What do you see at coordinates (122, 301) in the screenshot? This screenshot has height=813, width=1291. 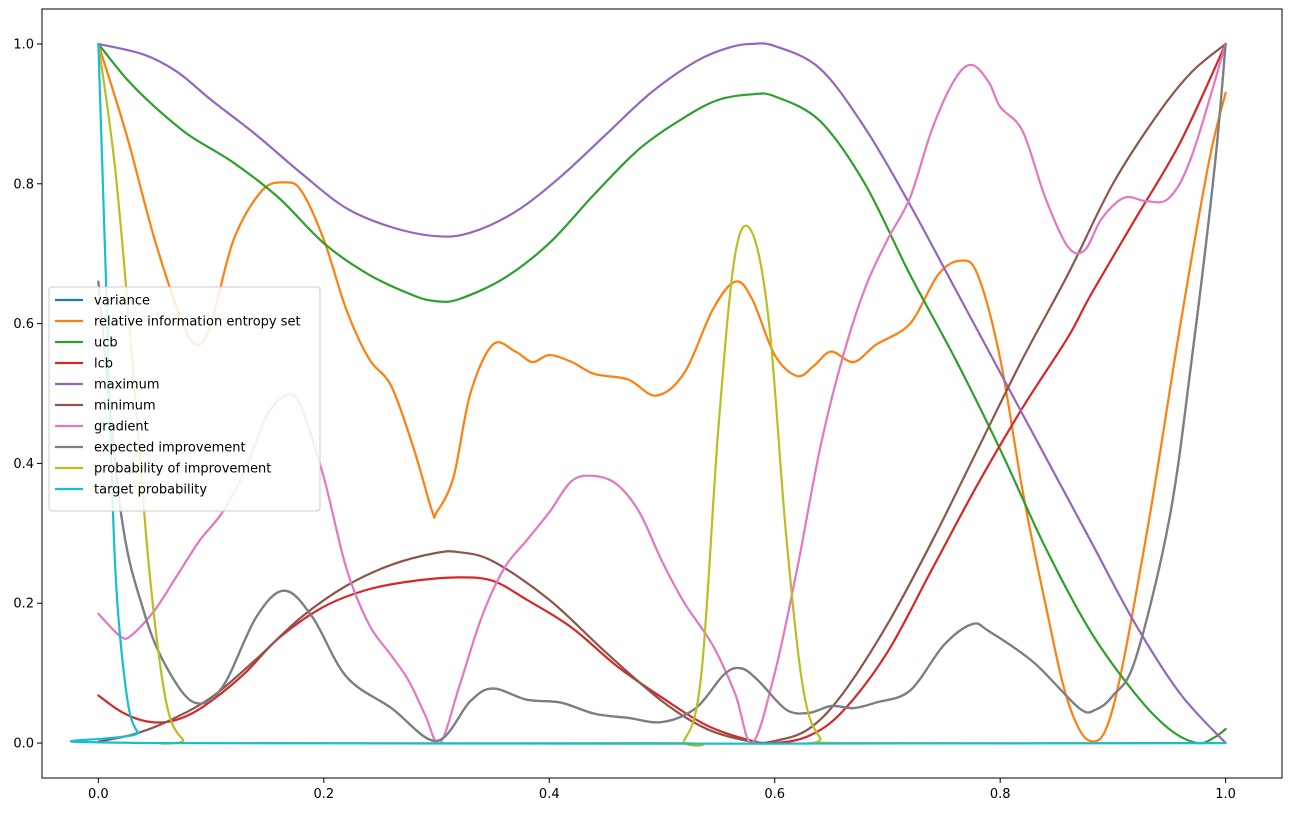 I see `legend-label-variance: variance` at bounding box center [122, 301].